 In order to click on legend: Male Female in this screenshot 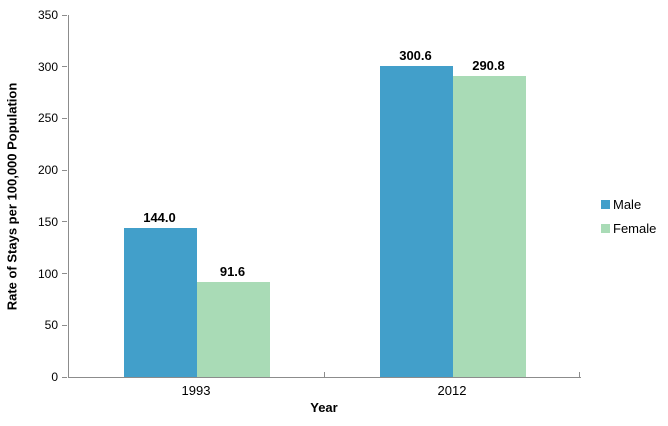, I will do `click(628, 216)`.